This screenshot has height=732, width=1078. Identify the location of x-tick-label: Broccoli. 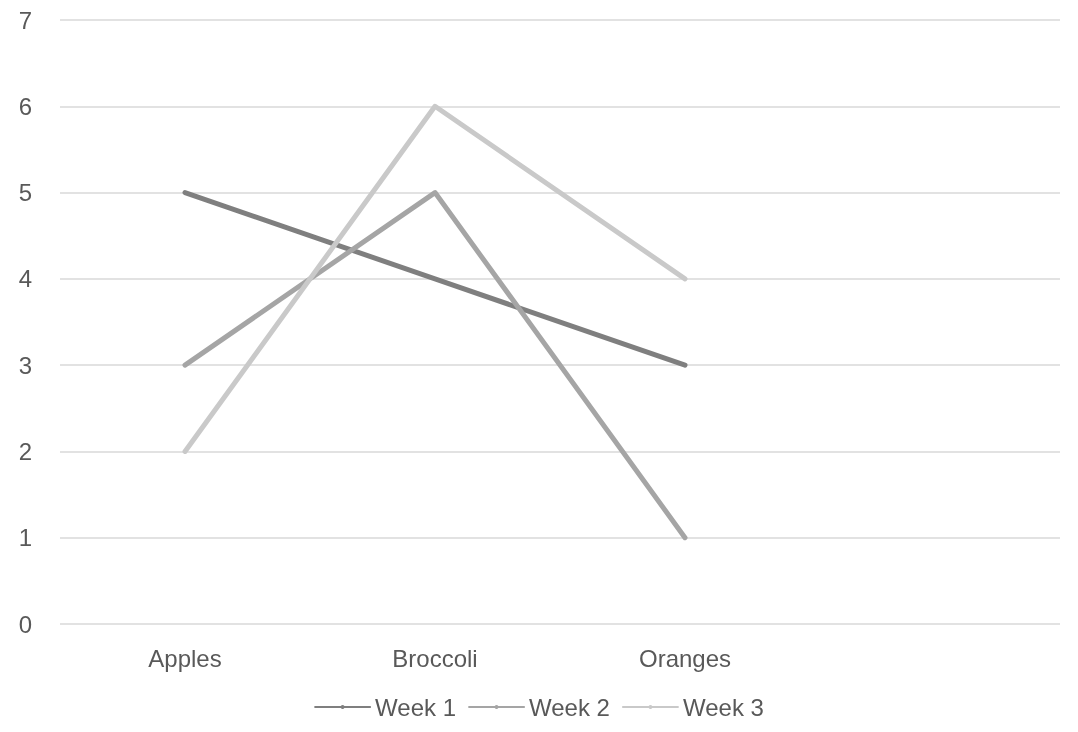
(435, 658).